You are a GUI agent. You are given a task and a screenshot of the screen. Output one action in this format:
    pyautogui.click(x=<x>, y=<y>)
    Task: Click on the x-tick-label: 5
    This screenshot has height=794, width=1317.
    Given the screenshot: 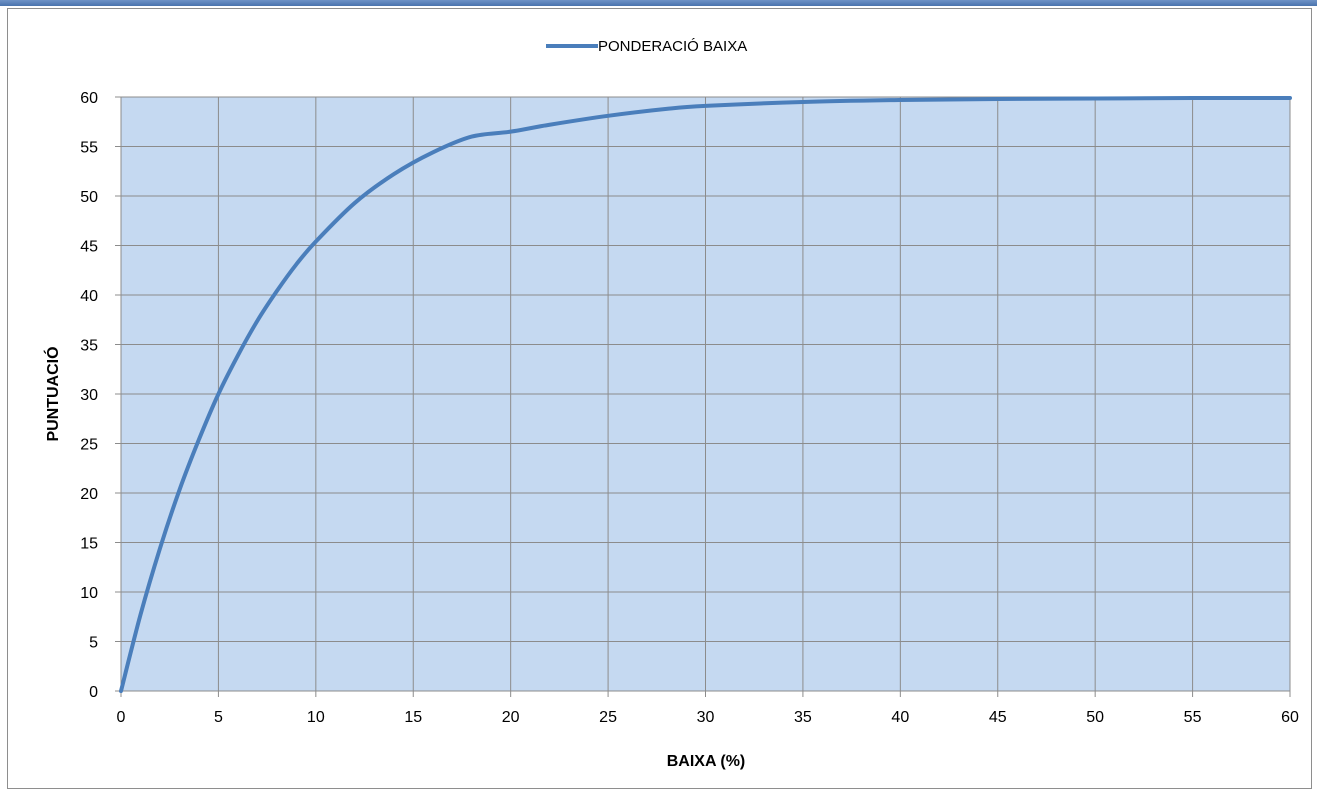 What is the action you would take?
    pyautogui.click(x=218, y=717)
    